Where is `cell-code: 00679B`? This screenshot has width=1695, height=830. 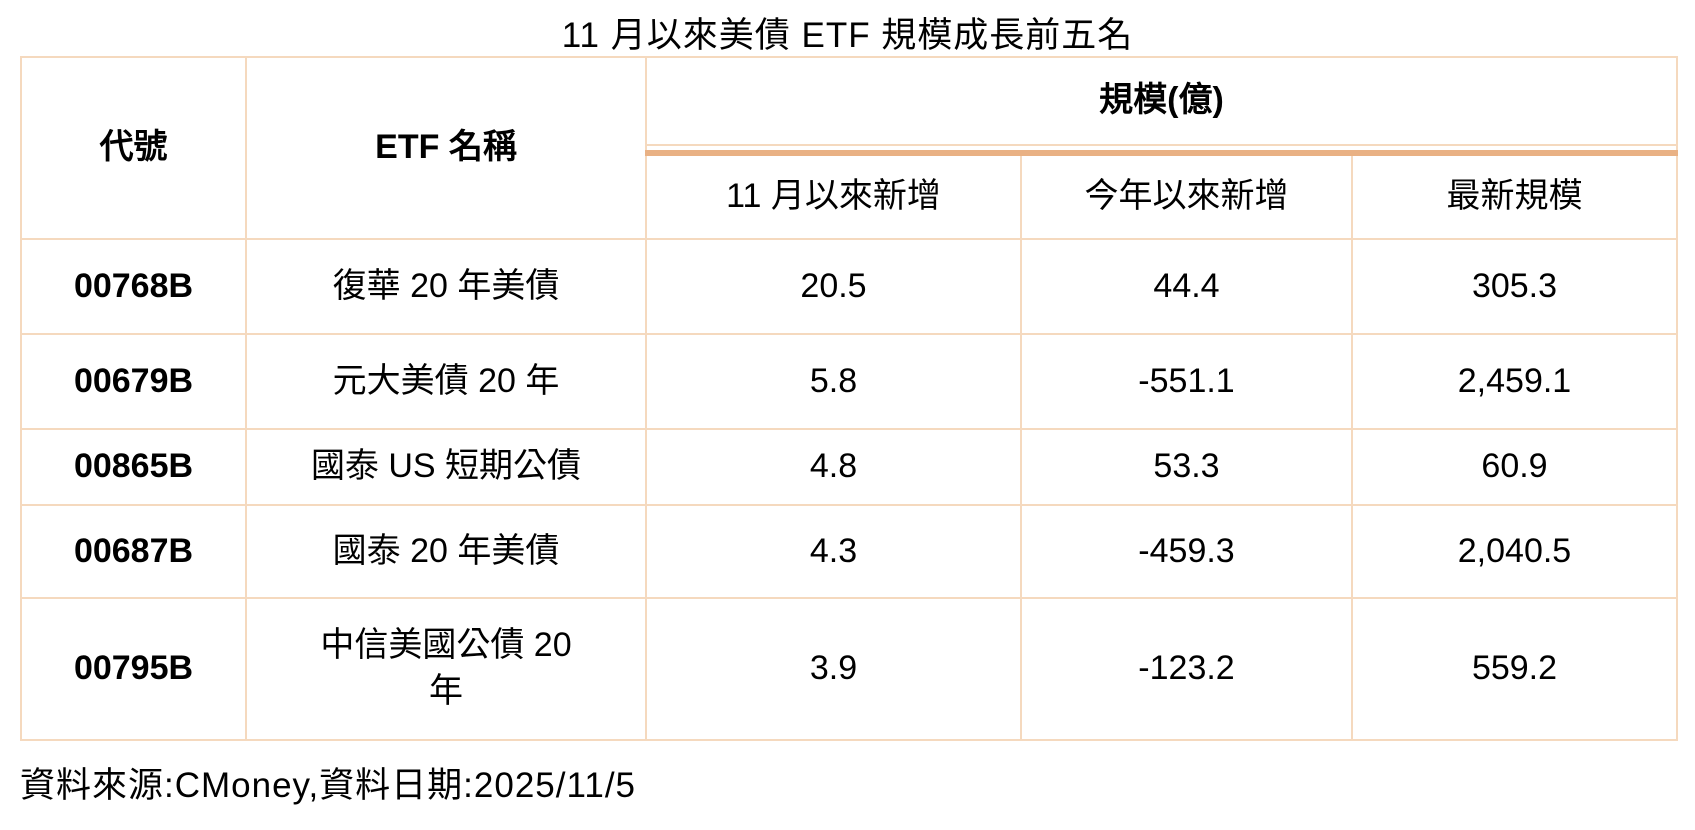
cell-code: 00679B is located at coordinates (133, 381).